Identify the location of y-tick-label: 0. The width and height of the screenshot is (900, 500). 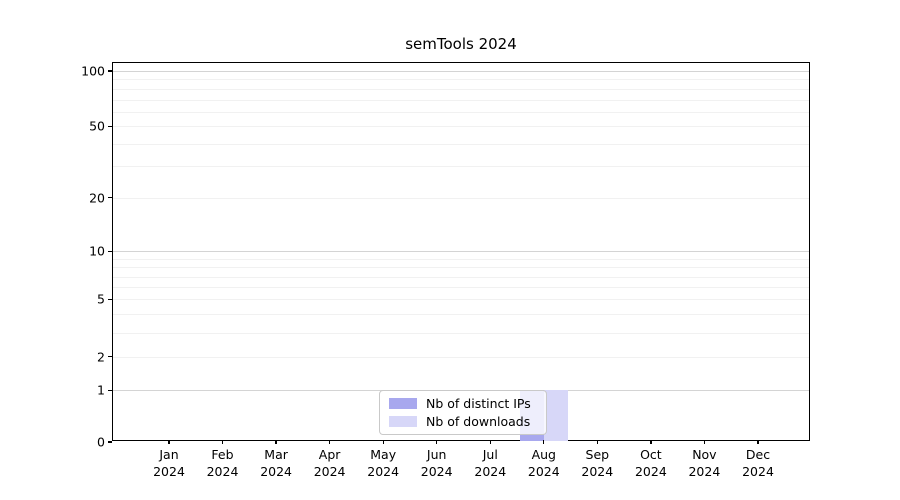
(101, 442).